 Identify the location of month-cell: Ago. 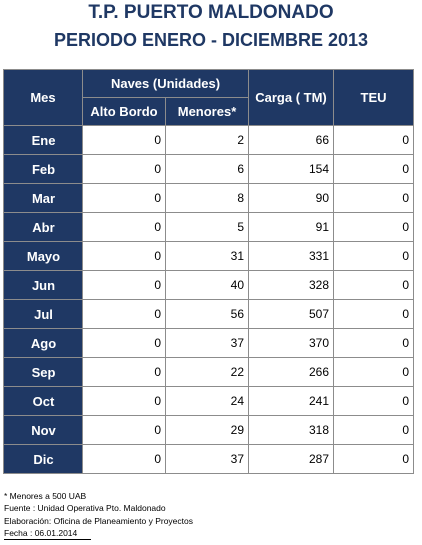
(43, 343).